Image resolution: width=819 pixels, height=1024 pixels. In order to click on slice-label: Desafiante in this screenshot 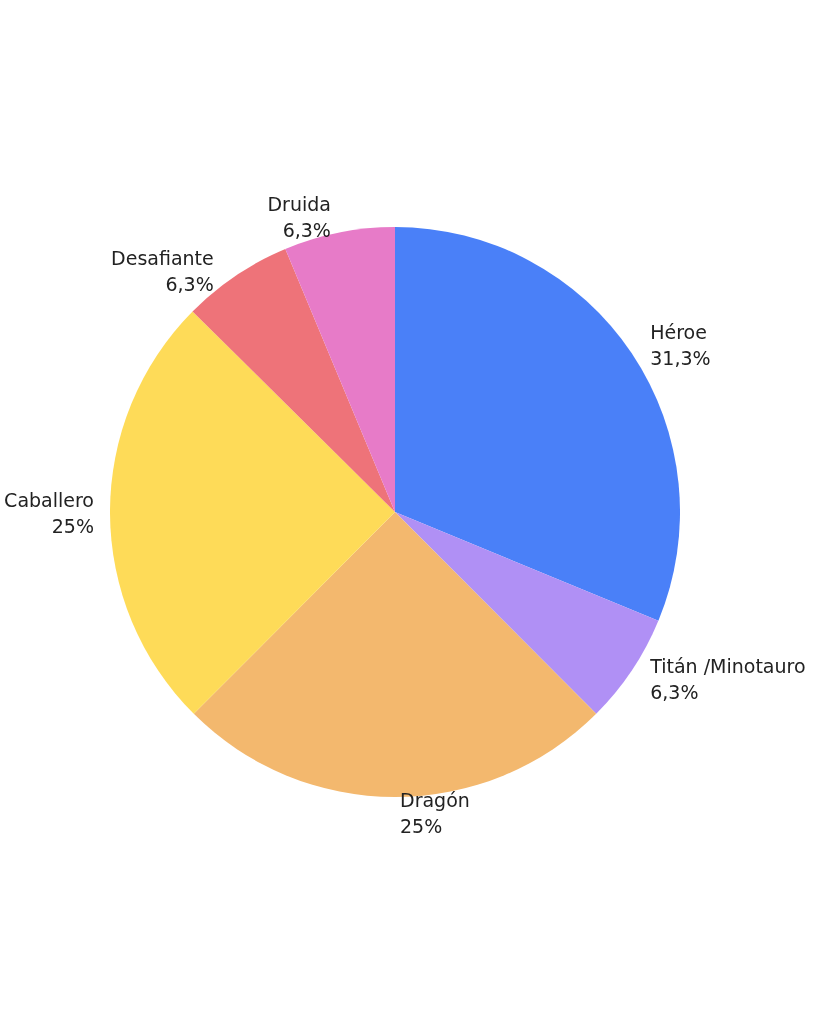, I will do `click(162, 257)`.